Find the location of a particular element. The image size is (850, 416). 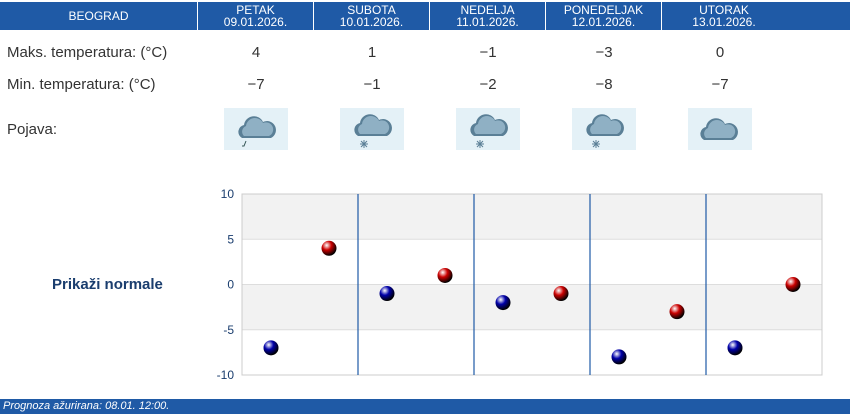

y-tick-label: -10 is located at coordinates (226, 375).